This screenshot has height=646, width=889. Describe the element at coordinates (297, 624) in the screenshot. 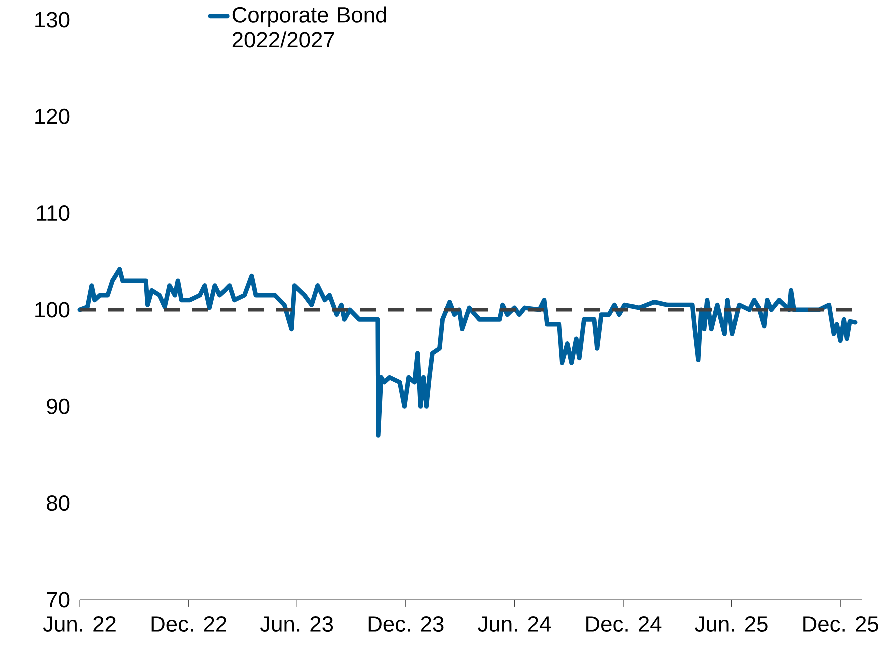

I see `x-tick-label: Jun. 23` at that location.